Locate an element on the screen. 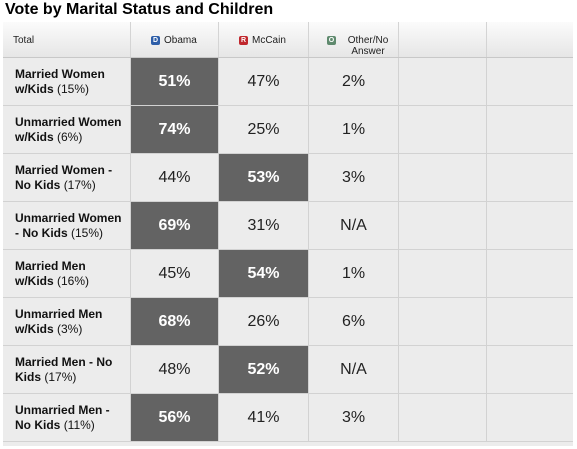 The height and width of the screenshot is (449, 577). row-label-cell: Unmarried Men w/Kids (3%) is located at coordinates (67, 321).